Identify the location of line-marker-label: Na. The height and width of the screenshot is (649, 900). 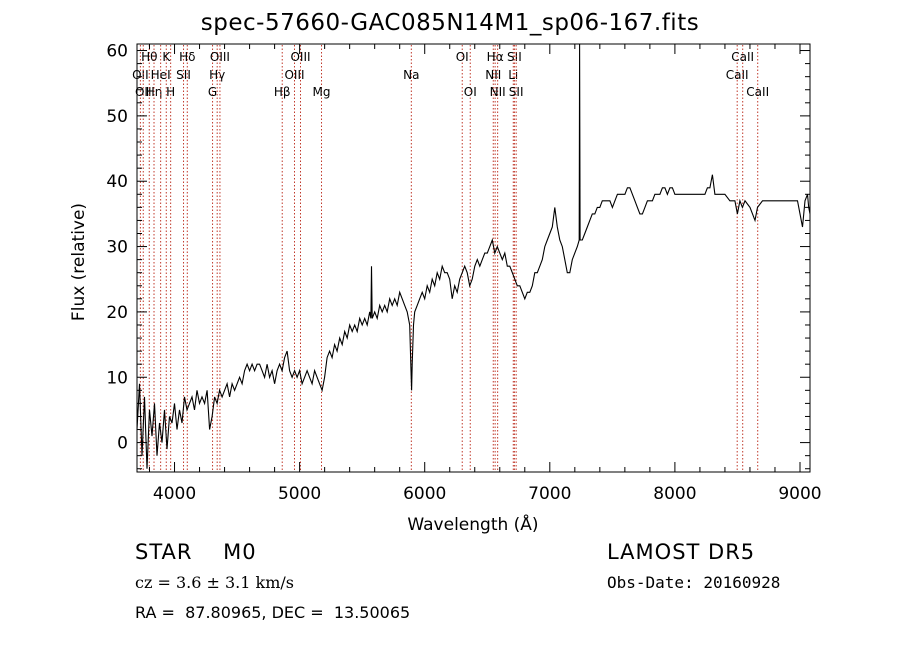
(411, 75).